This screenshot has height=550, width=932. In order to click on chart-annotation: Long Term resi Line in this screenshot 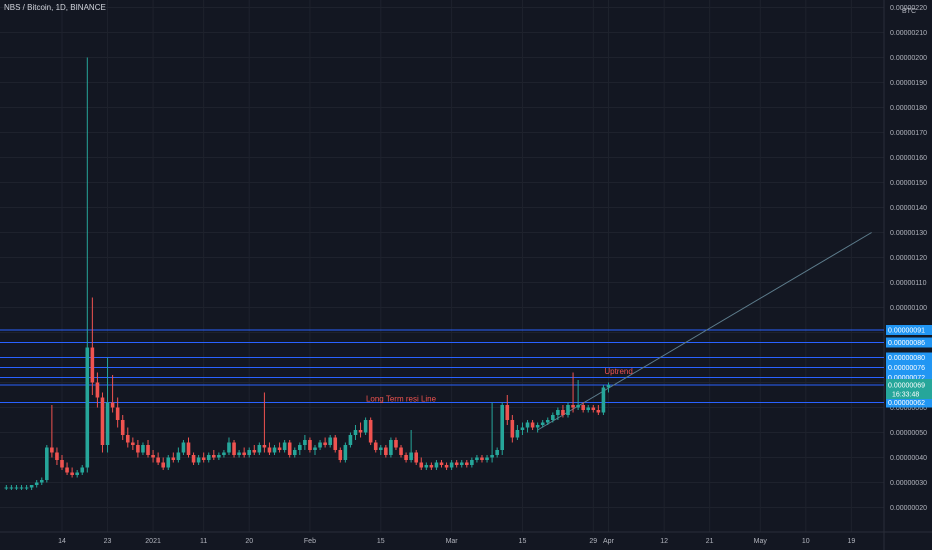, I will do `click(401, 398)`.